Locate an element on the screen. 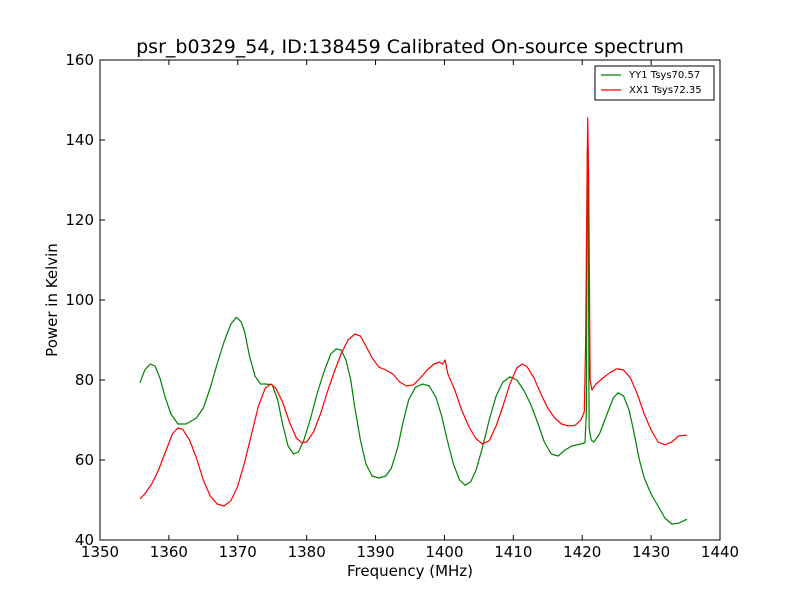 This screenshot has width=800, height=600. x-tick-label: 1360 is located at coordinates (169, 552).